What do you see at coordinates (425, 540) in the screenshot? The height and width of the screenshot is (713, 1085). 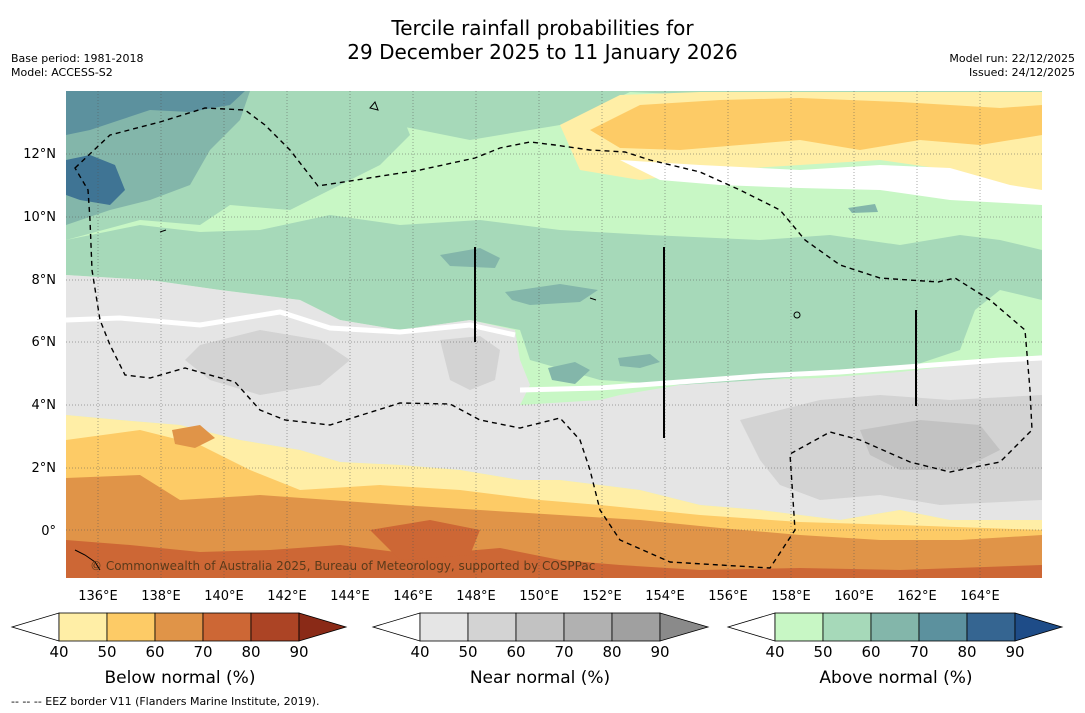 I see `below-normal-70-patch` at bounding box center [425, 540].